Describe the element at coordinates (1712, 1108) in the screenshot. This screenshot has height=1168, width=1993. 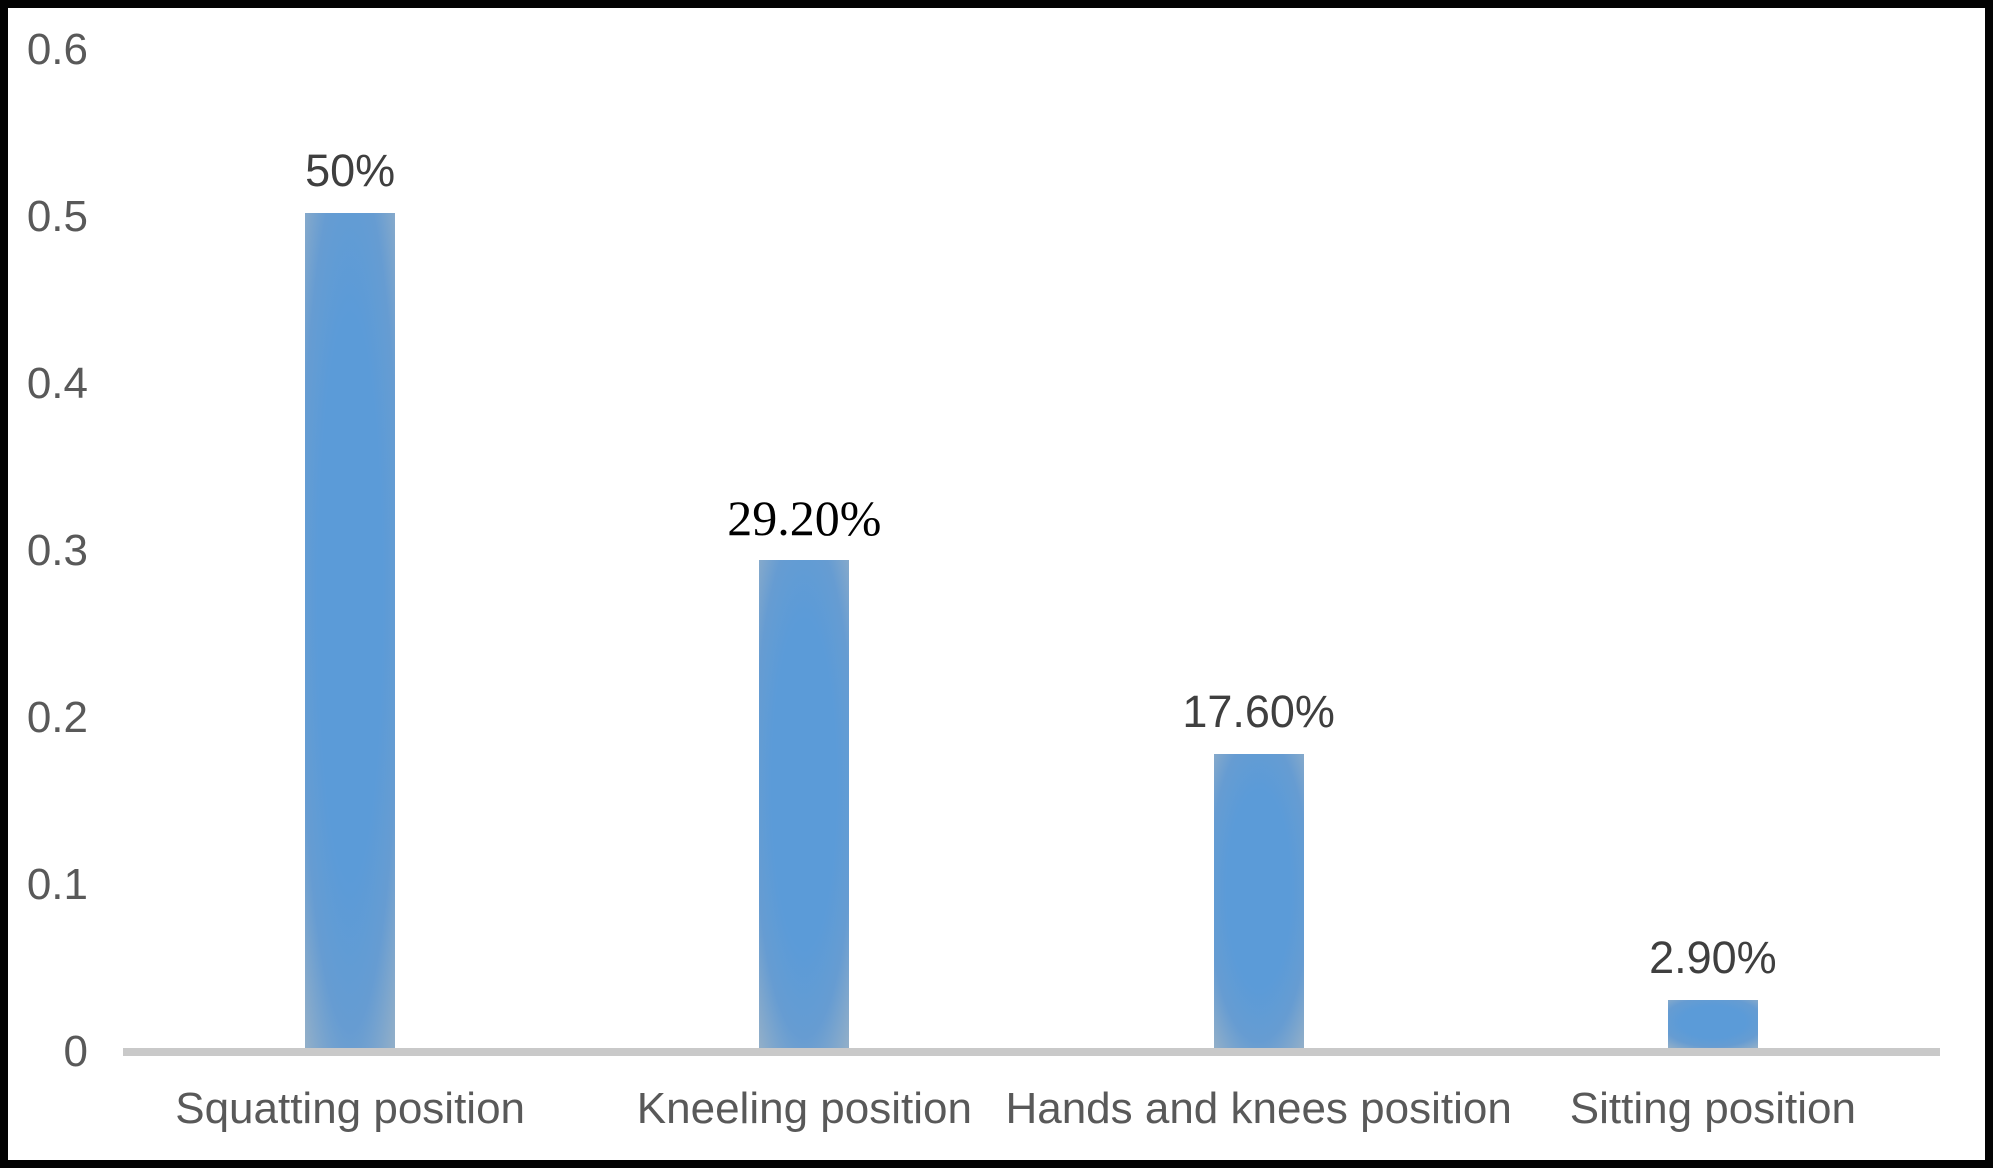
I see `x-tick-label-sitting-position: Sitting position` at that location.